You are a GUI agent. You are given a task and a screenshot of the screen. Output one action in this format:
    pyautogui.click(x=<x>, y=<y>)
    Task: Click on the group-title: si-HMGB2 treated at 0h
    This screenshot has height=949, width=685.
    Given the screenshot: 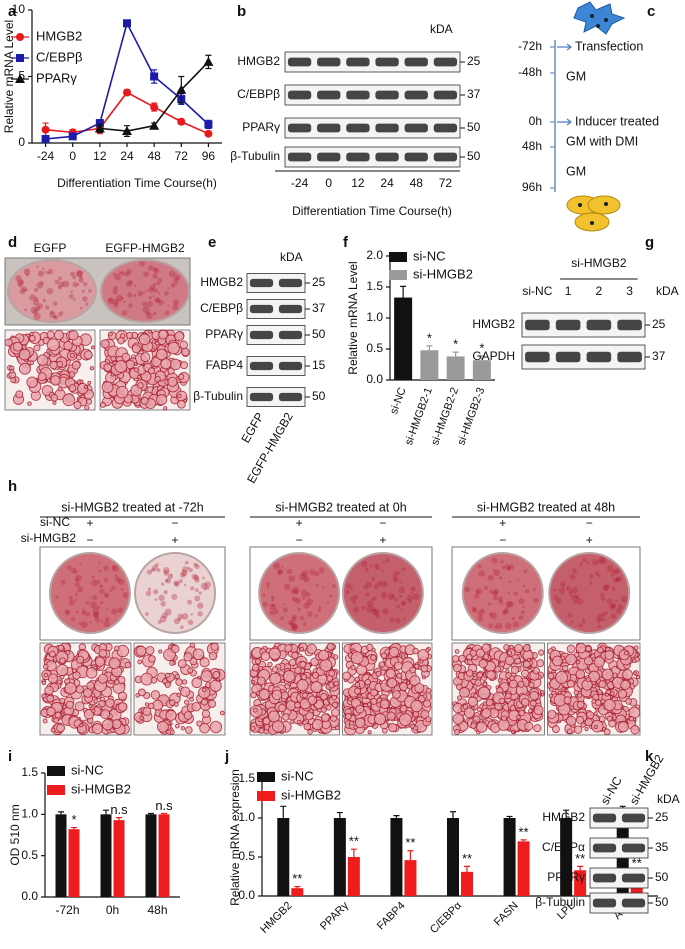 What is the action you would take?
    pyautogui.click(x=340, y=507)
    